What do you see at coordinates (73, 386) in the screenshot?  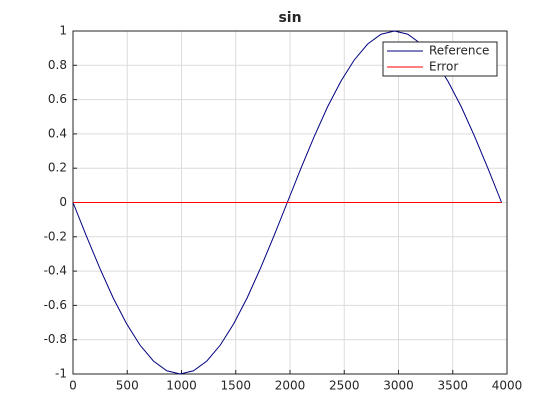 I see `x-tick-label: 0` at bounding box center [73, 386].